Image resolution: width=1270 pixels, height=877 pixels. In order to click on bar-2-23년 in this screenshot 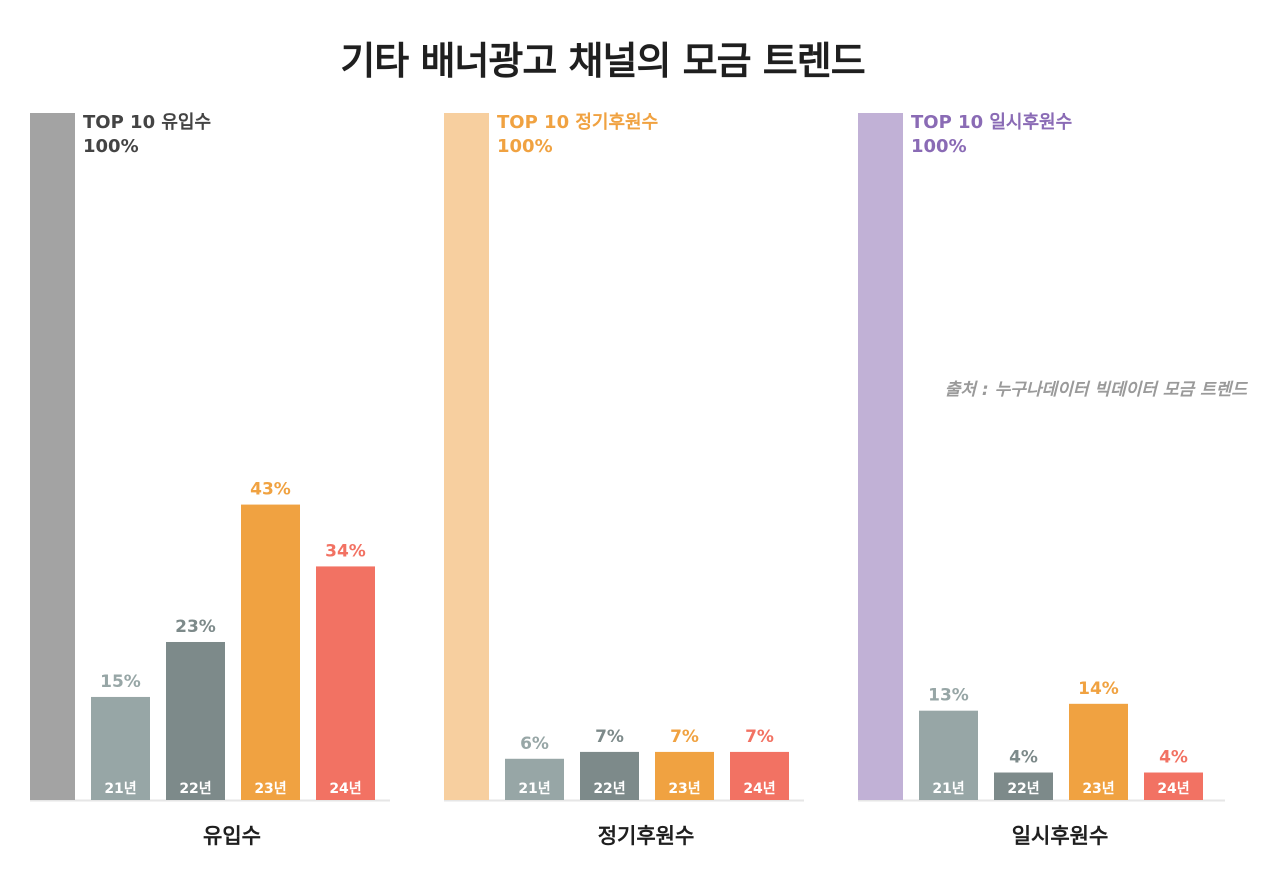, I will do `click(684, 775)`.